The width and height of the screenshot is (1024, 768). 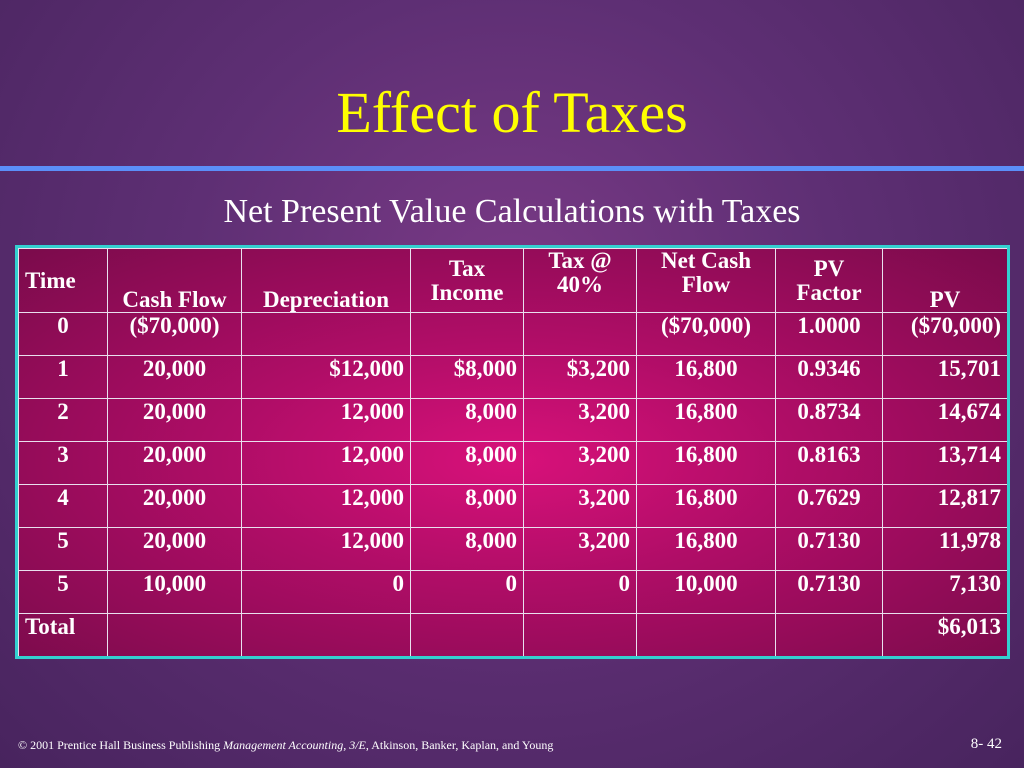 What do you see at coordinates (944, 420) in the screenshot?
I see `cell-pv: 14,674` at bounding box center [944, 420].